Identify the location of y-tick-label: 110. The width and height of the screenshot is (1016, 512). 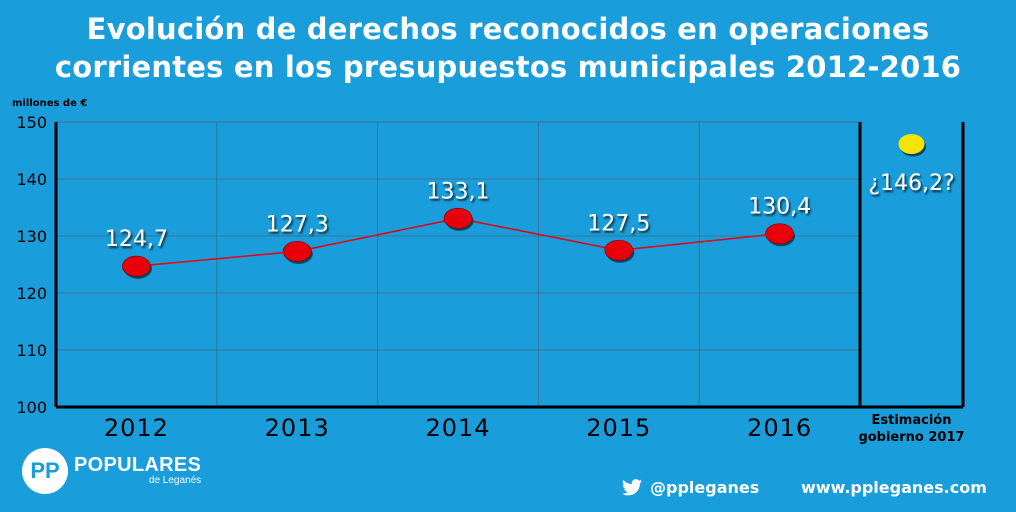
(31, 350).